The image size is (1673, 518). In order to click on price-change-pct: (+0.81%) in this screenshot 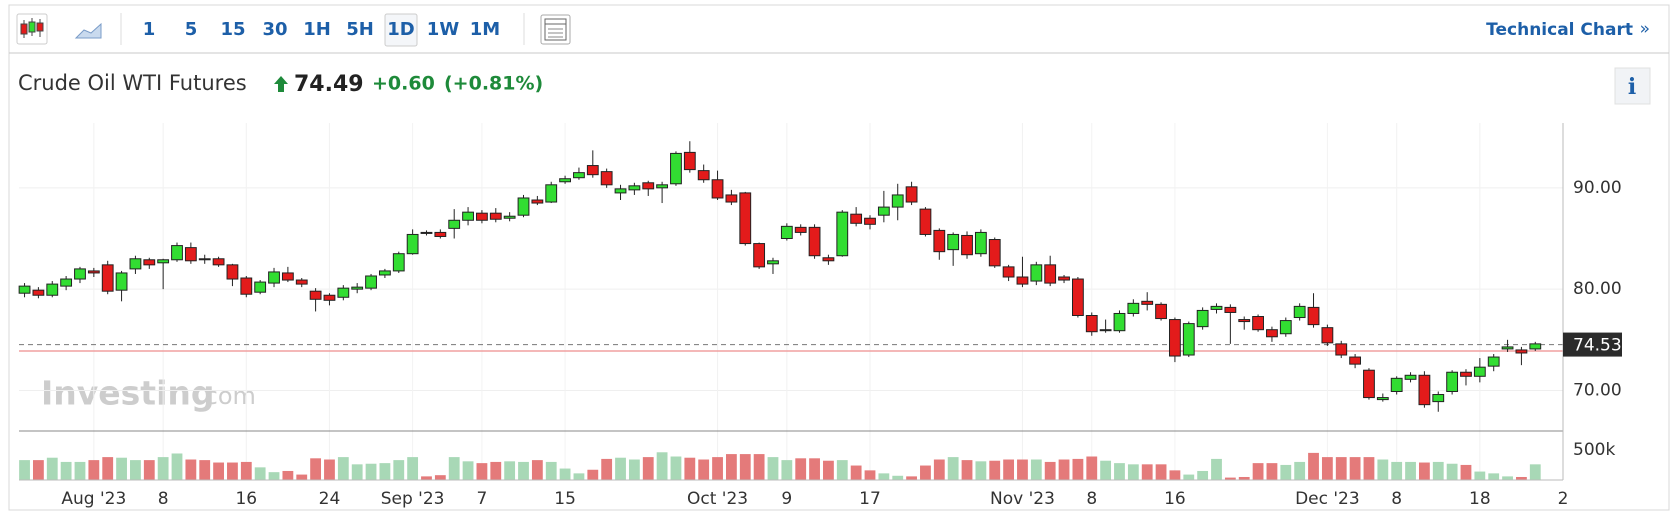, I will do `click(493, 84)`.